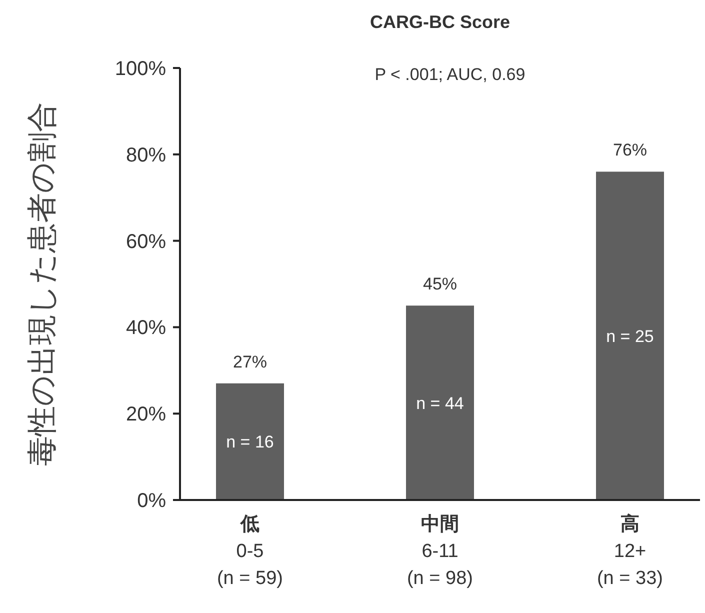  I want to click on y-tick-label: 0%, so click(151, 501).